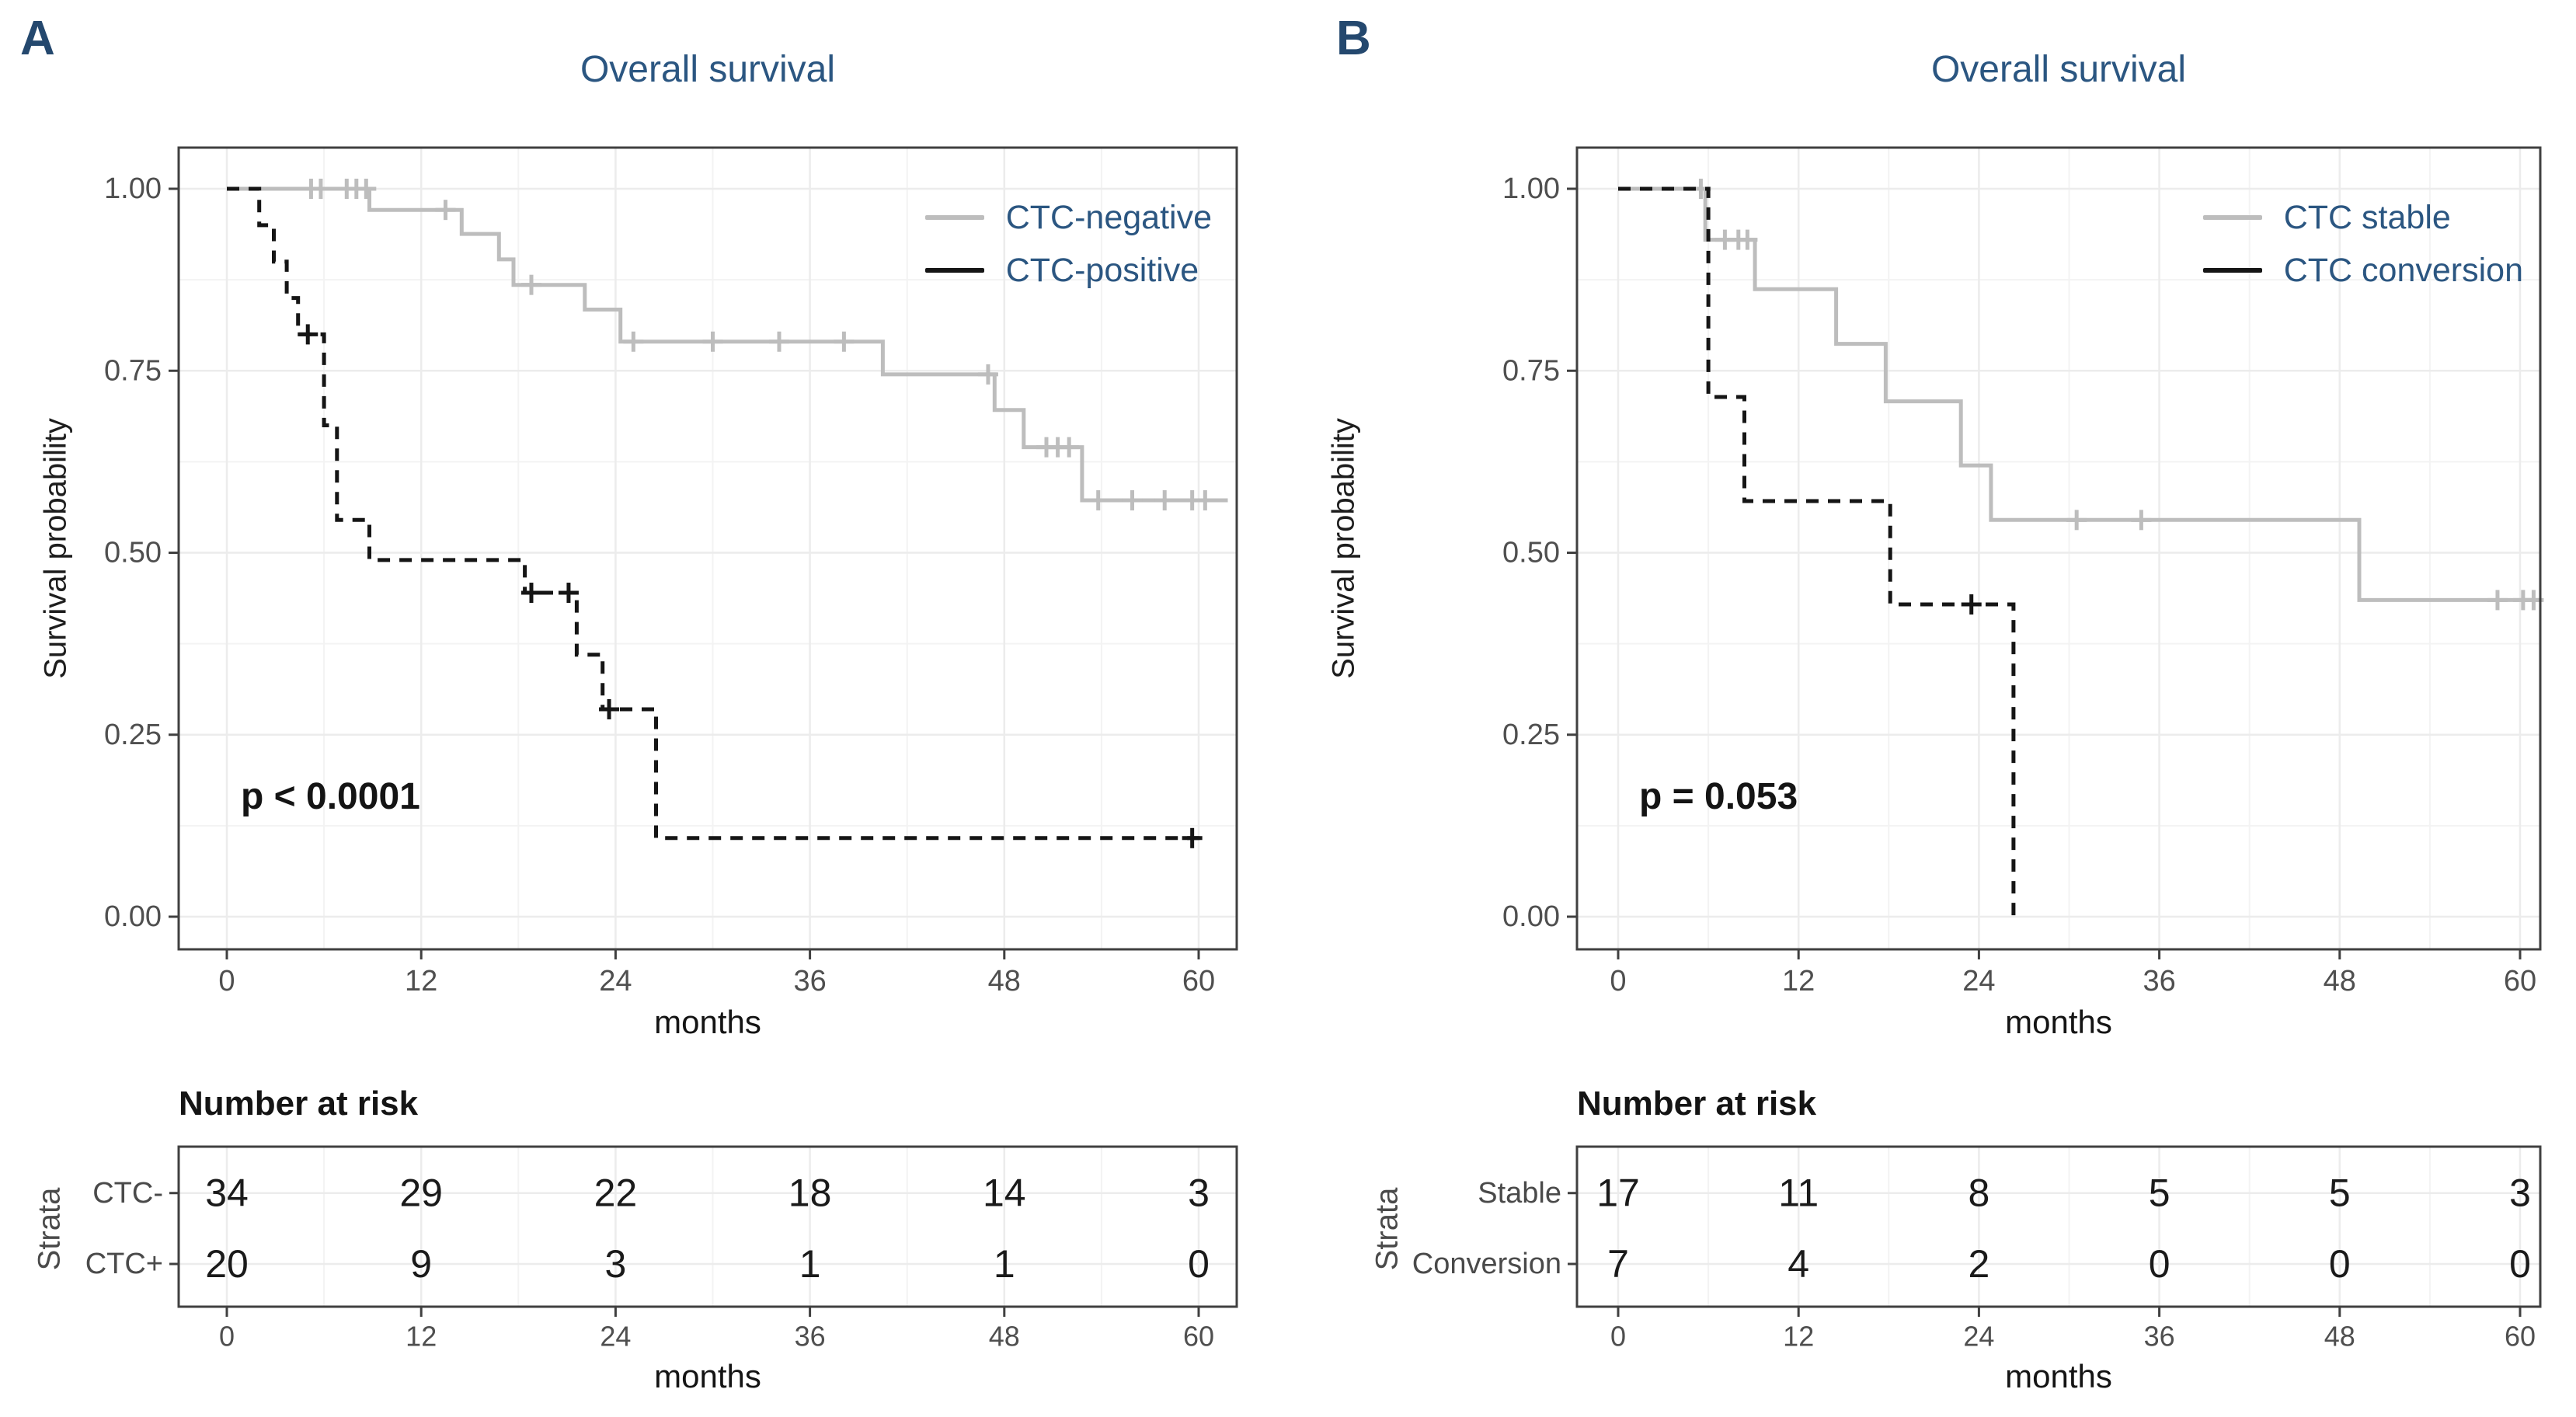  I want to click on legend-item: CTC-positive, so click(1068, 270).